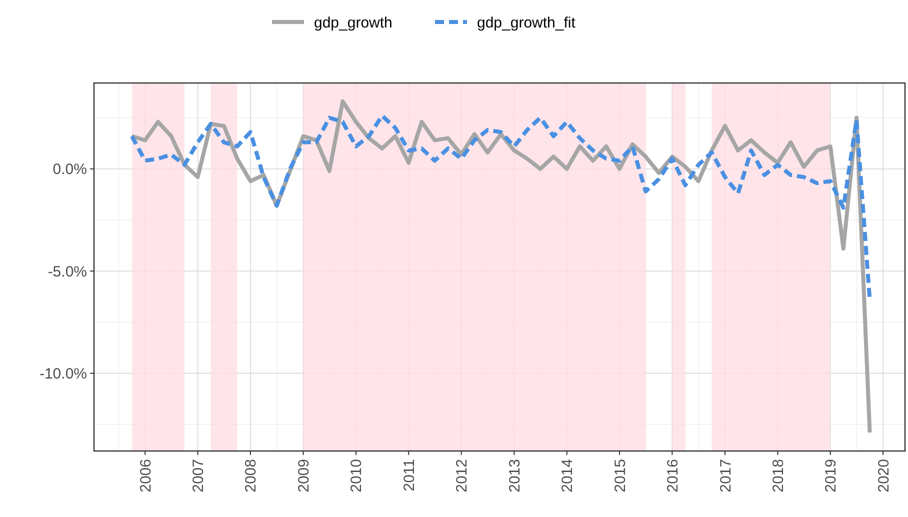  What do you see at coordinates (67, 271) in the screenshot?
I see `y-tick-label: -5.0%` at bounding box center [67, 271].